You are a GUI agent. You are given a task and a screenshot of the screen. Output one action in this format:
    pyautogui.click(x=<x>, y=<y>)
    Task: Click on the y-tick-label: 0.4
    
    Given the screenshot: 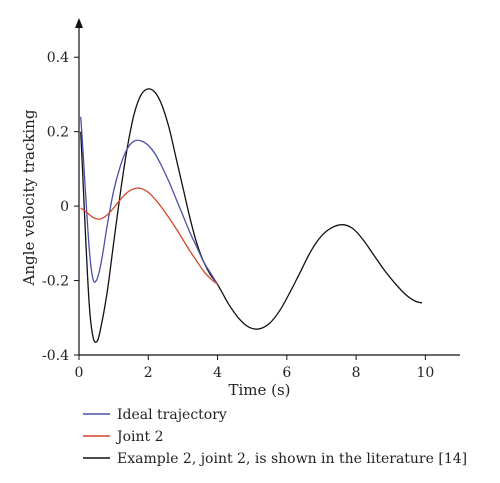 What is the action you would take?
    pyautogui.click(x=58, y=58)
    